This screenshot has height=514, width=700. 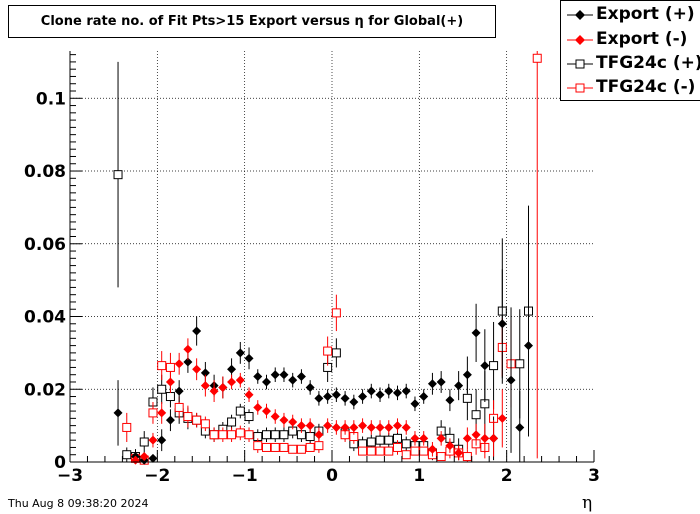 I want to click on legend-entry-tfg-plus: TFG24c (+), so click(x=630, y=64).